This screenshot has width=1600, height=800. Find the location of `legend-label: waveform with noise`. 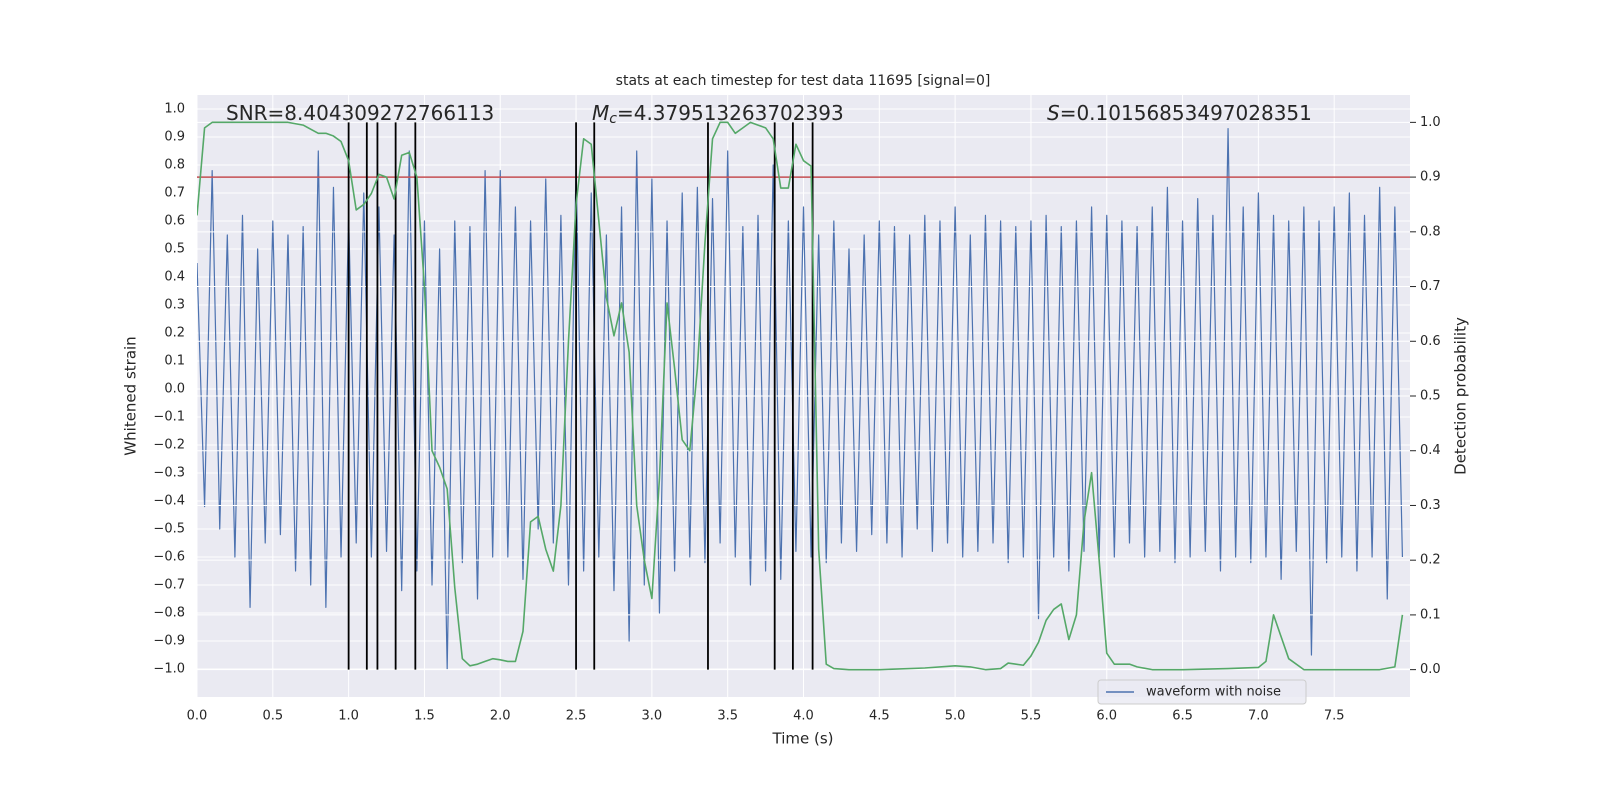

legend-label: waveform with noise is located at coordinates (1213, 692).